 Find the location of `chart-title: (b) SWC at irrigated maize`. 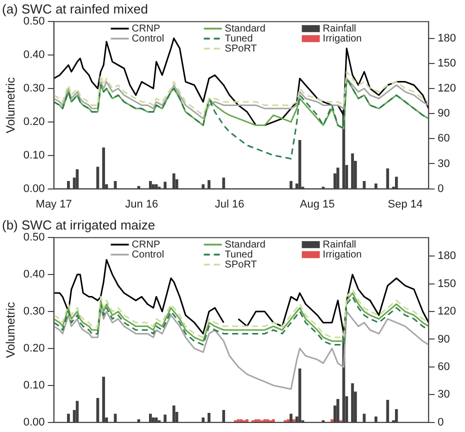

chart-title: (b) SWC at irrigated maize is located at coordinates (79, 224).